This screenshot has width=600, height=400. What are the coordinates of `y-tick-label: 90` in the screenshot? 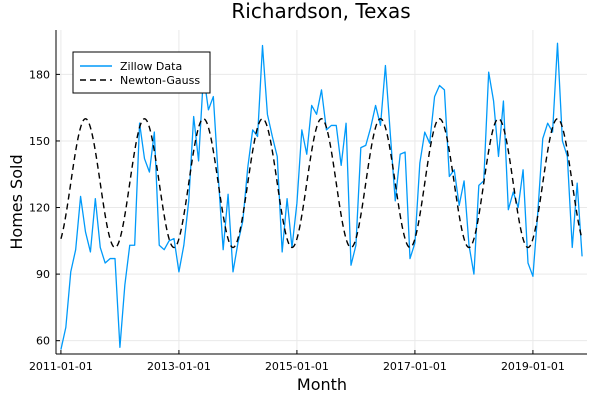 It's located at (43, 274).